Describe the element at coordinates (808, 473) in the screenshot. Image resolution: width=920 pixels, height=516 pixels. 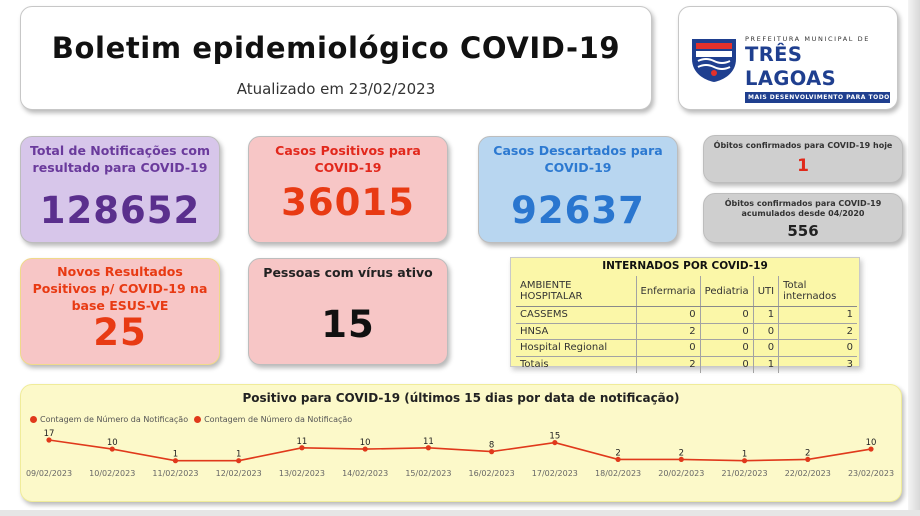
I see `x-tick-label: 22/02/2023` at that location.